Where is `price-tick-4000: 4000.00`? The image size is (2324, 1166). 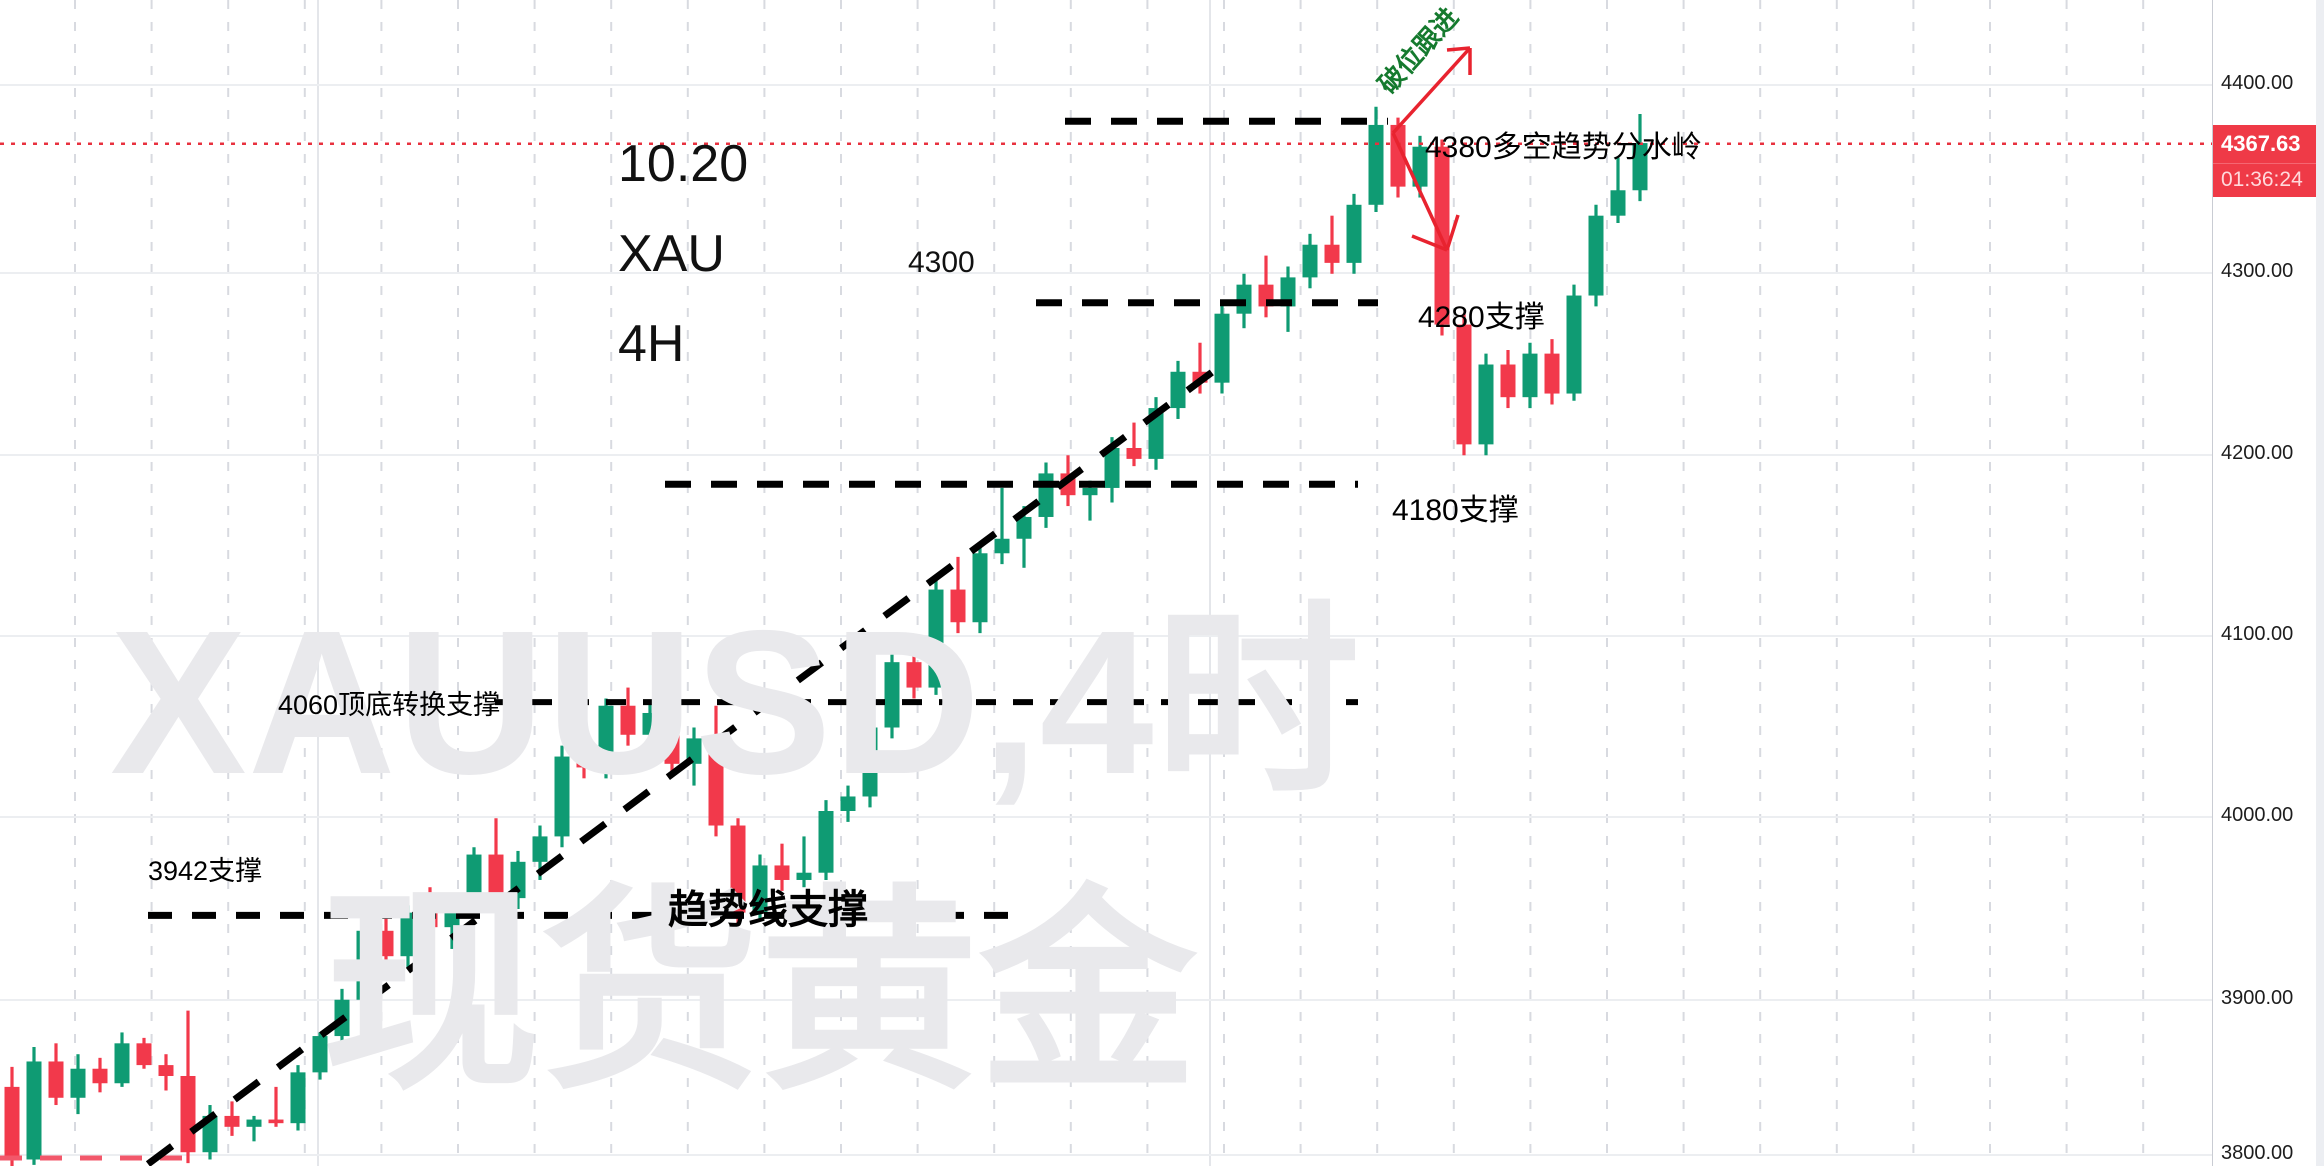 price-tick-4000: 4000.00 is located at coordinates (2257, 815).